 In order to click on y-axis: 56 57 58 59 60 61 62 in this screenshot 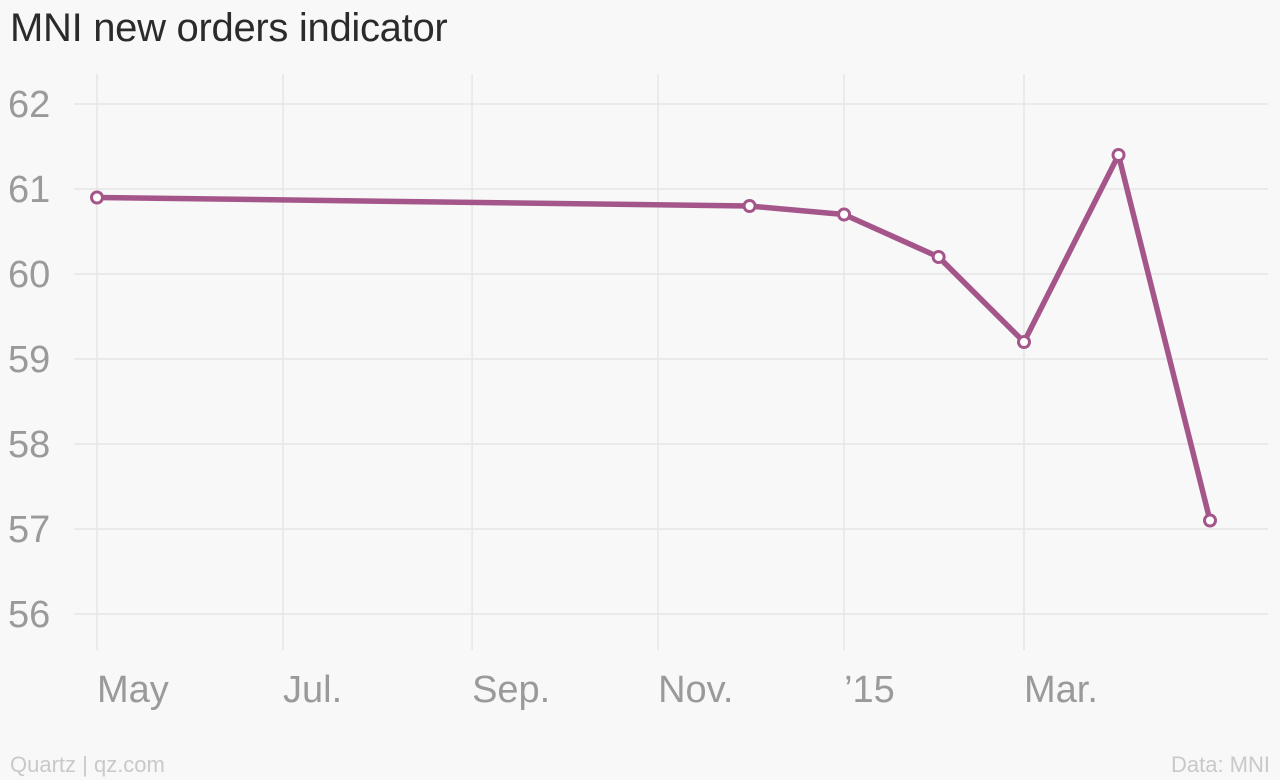, I will do `click(29, 360)`.